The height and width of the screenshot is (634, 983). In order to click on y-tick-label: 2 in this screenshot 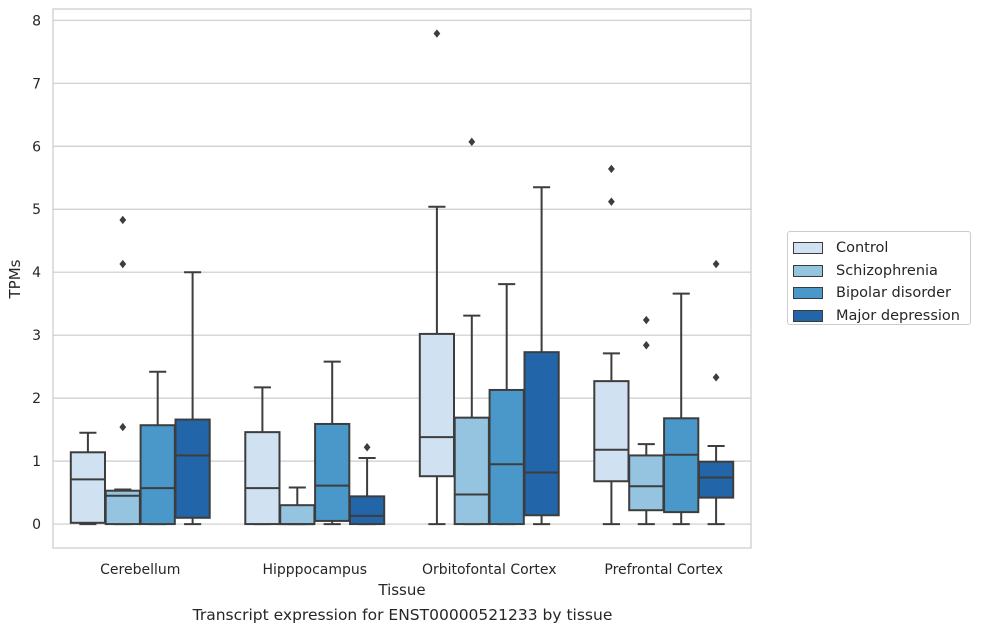, I will do `click(36, 399)`.